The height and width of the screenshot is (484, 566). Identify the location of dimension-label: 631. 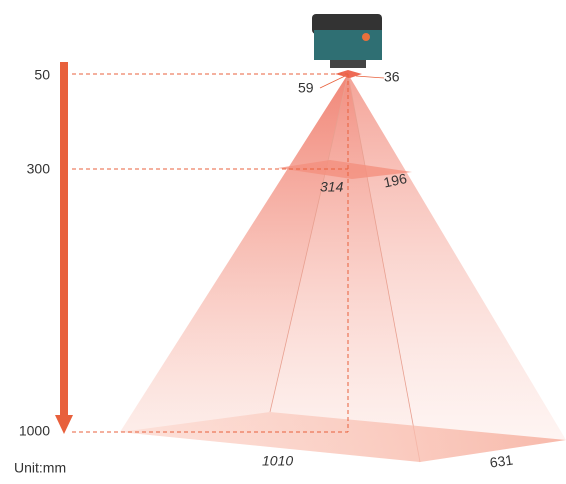
(502, 461).